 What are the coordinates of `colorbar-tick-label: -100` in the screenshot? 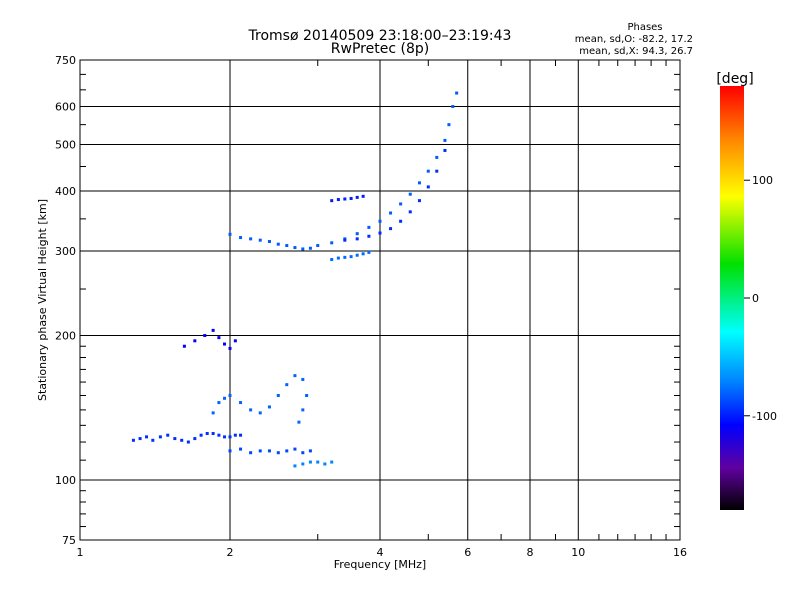 It's located at (764, 416).